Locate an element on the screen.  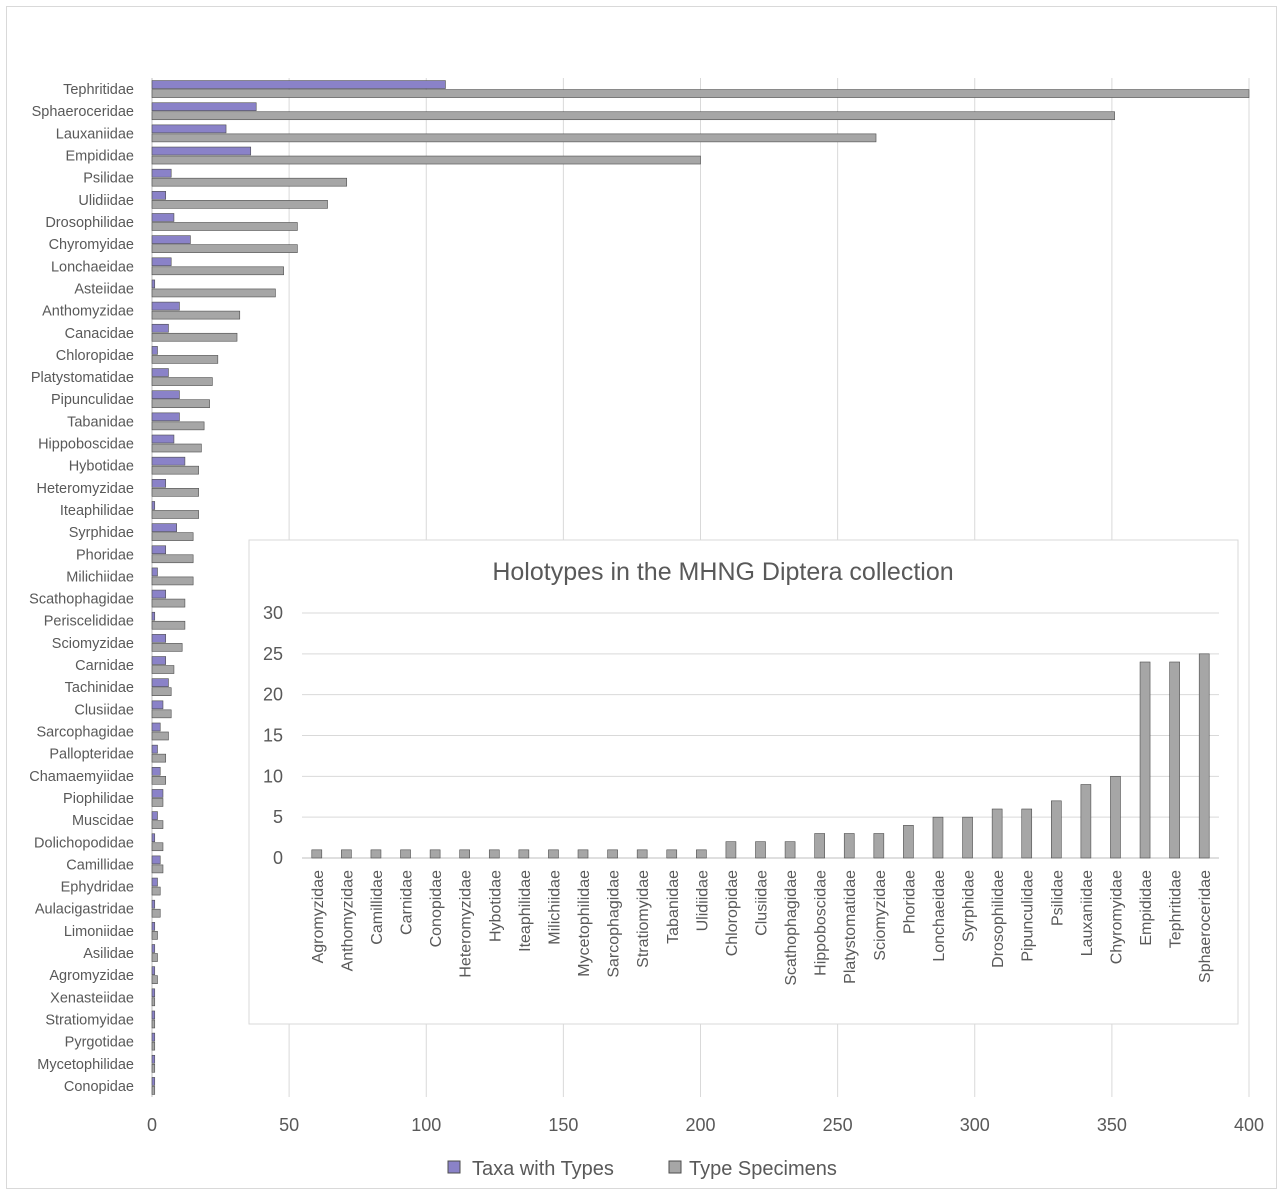
main-category-label: Piophilidae is located at coordinates (98, 799).